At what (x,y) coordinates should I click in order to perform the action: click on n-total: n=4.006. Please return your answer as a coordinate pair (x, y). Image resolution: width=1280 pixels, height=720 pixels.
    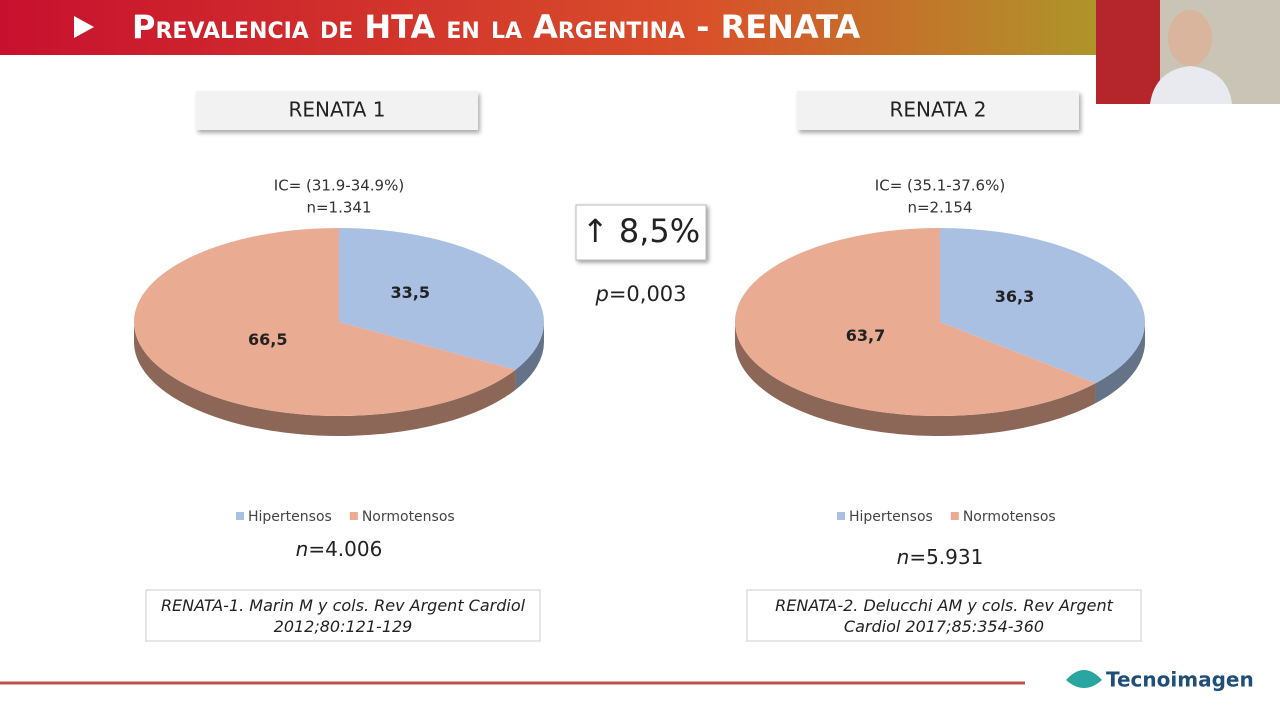
    Looking at the image, I should click on (339, 549).